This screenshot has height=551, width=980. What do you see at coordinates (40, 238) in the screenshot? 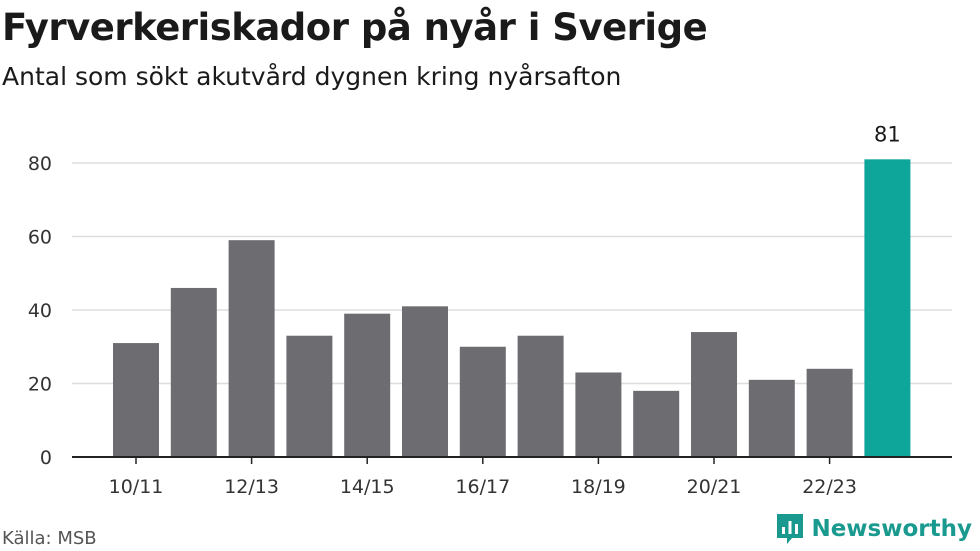
I see `y-tick-label: 60` at bounding box center [40, 238].